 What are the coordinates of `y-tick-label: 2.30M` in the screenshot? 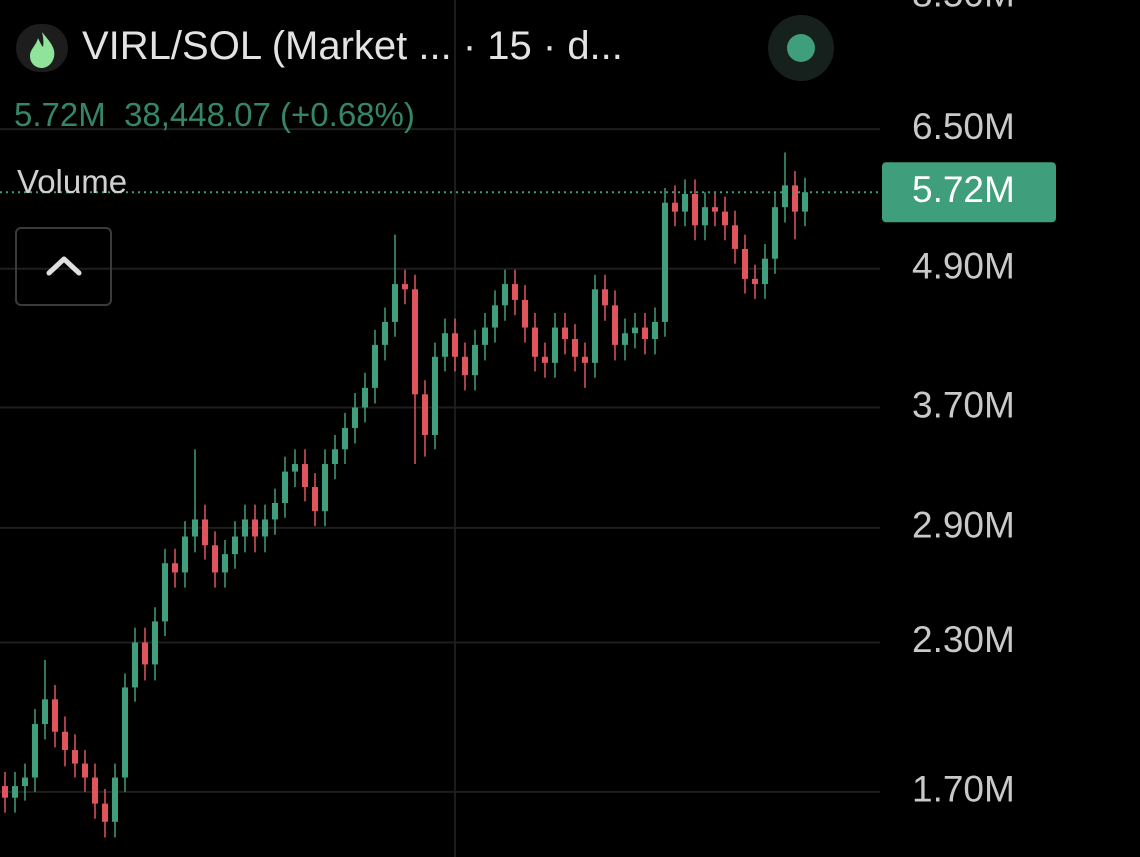 It's located at (963, 639).